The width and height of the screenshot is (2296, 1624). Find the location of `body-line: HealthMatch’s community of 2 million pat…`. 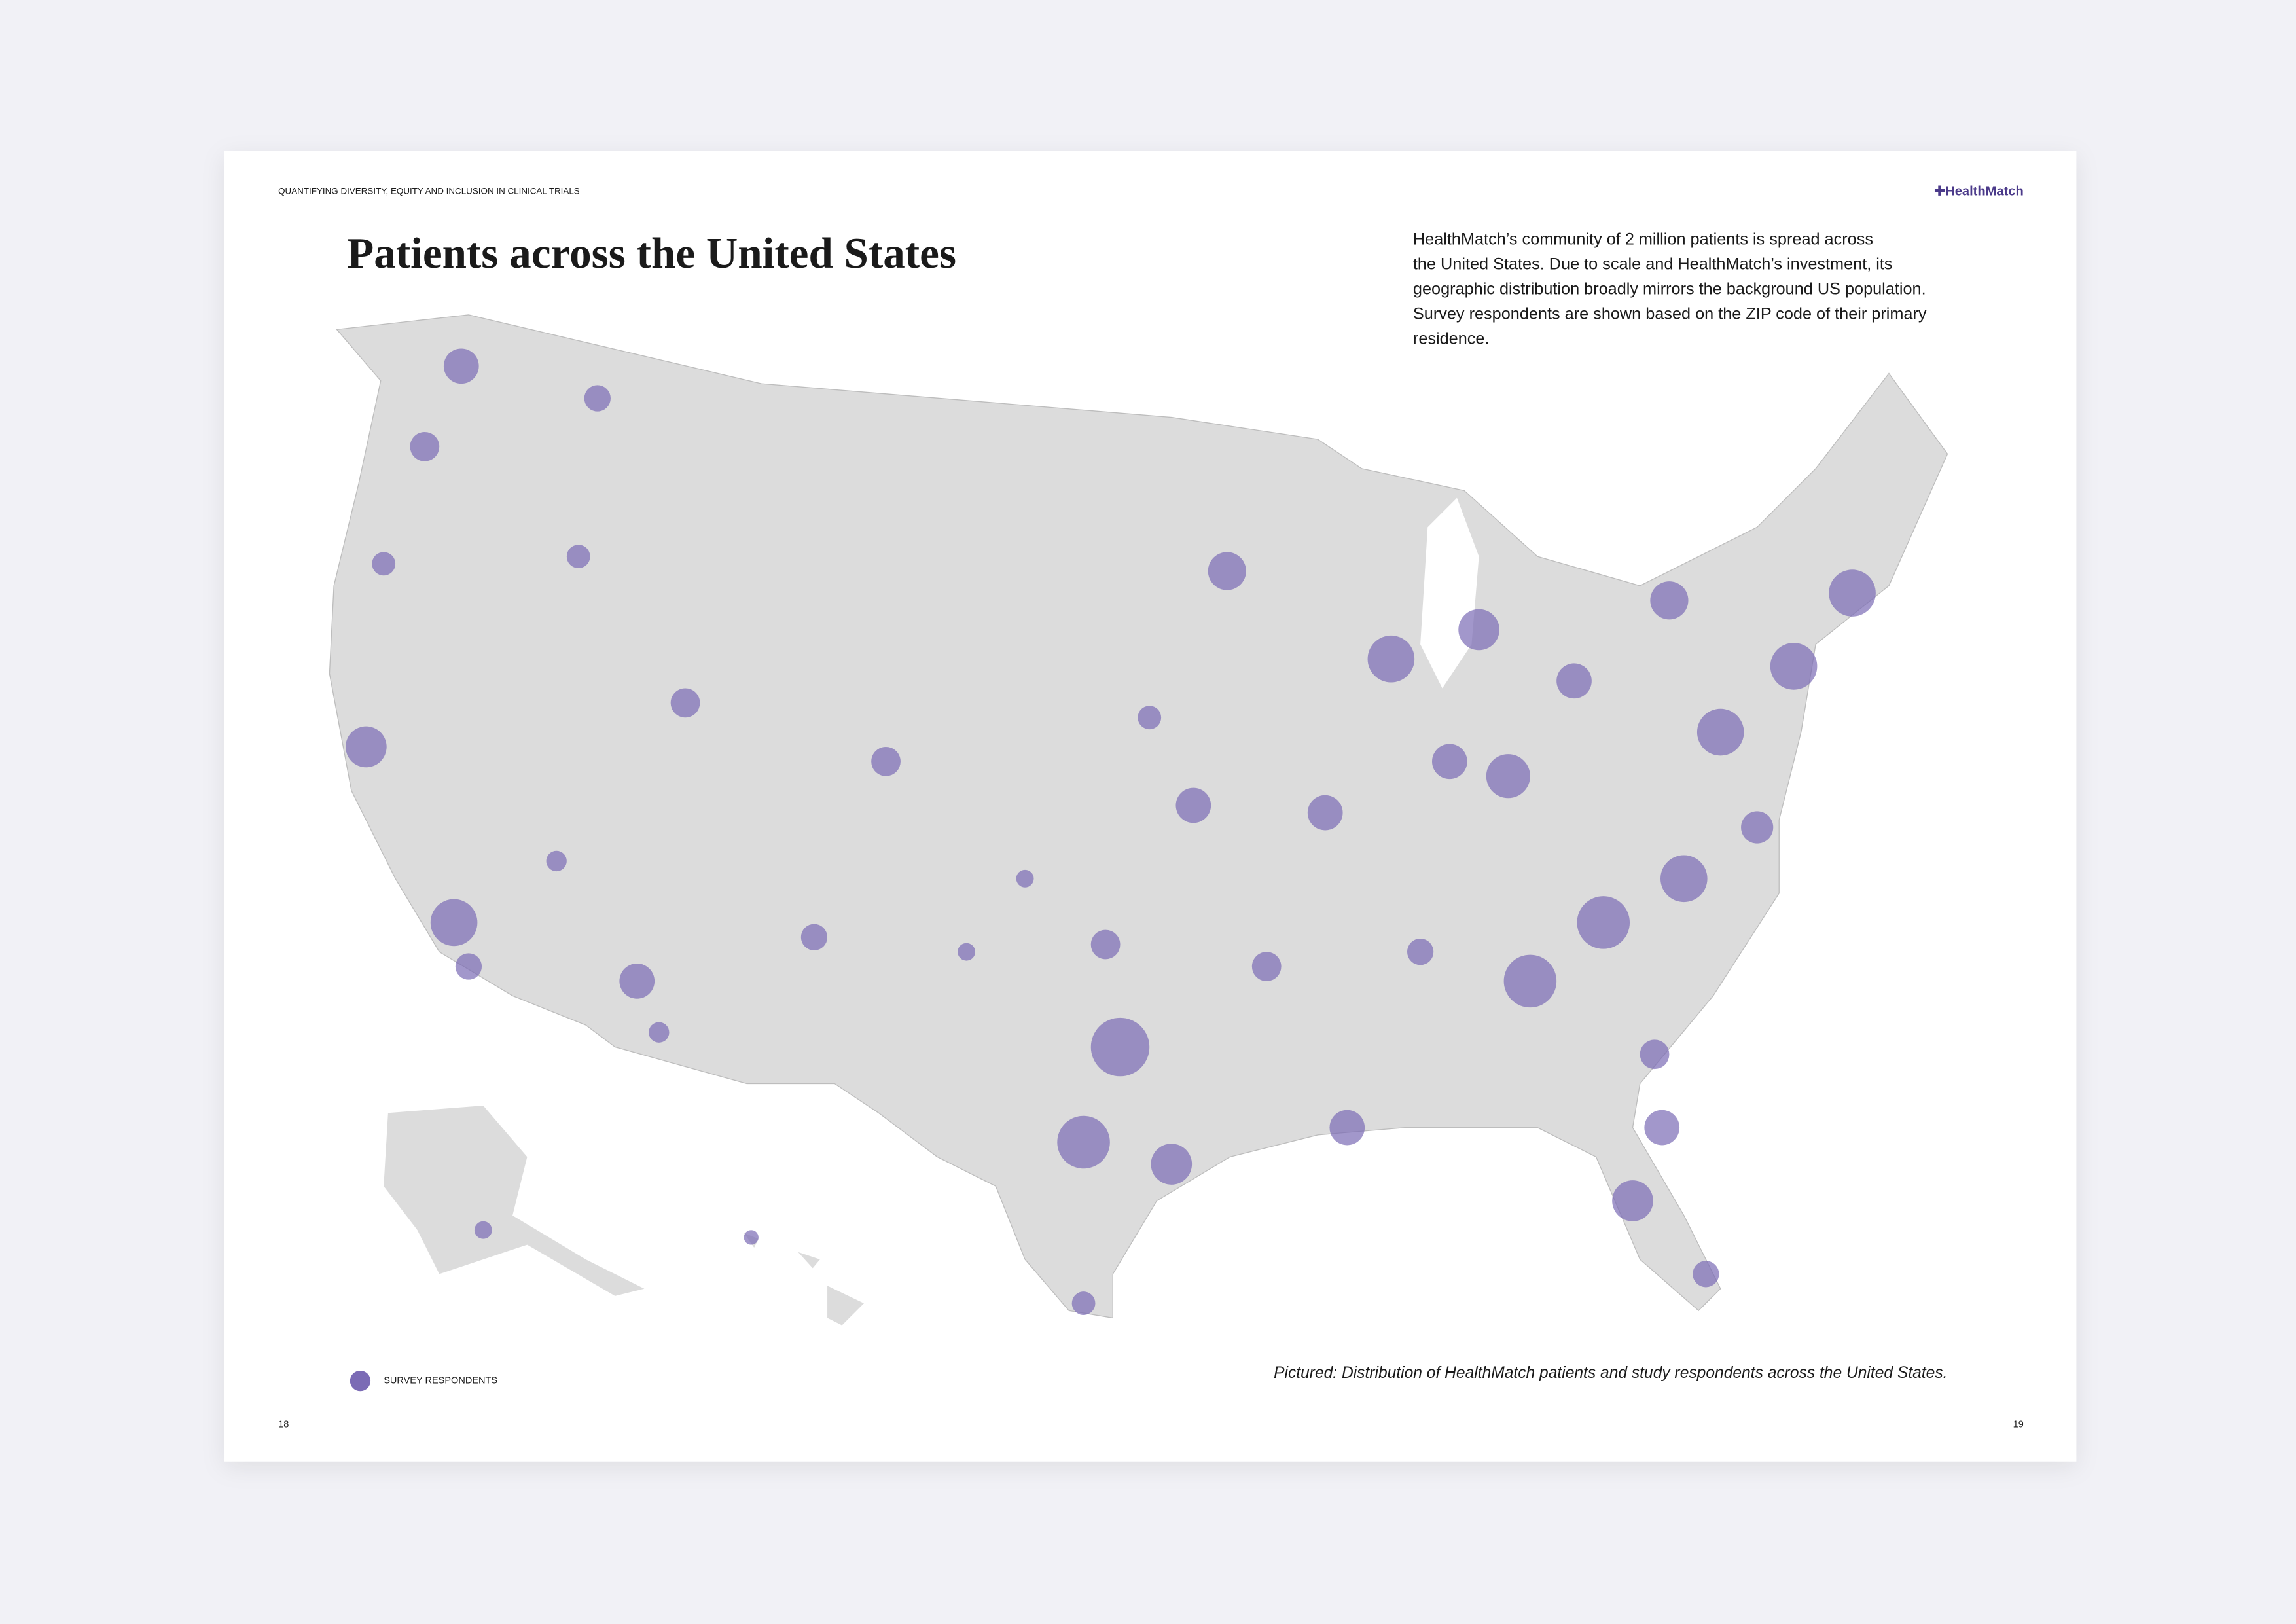

body-line: HealthMatch’s community of 2 million pat… is located at coordinates (1643, 240).